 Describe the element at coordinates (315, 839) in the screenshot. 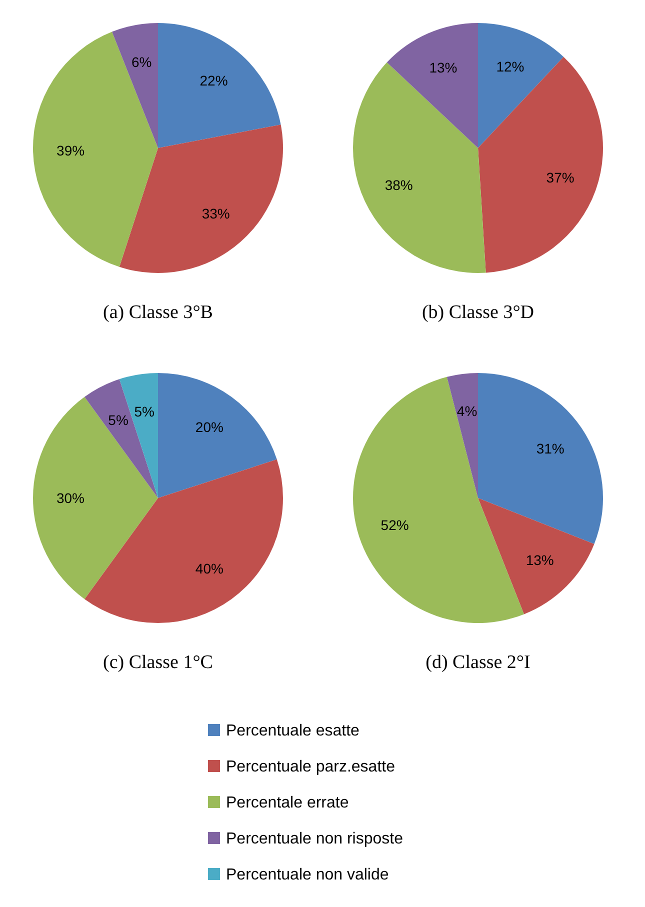

I see `legend-label: Percentuale non risposte` at that location.